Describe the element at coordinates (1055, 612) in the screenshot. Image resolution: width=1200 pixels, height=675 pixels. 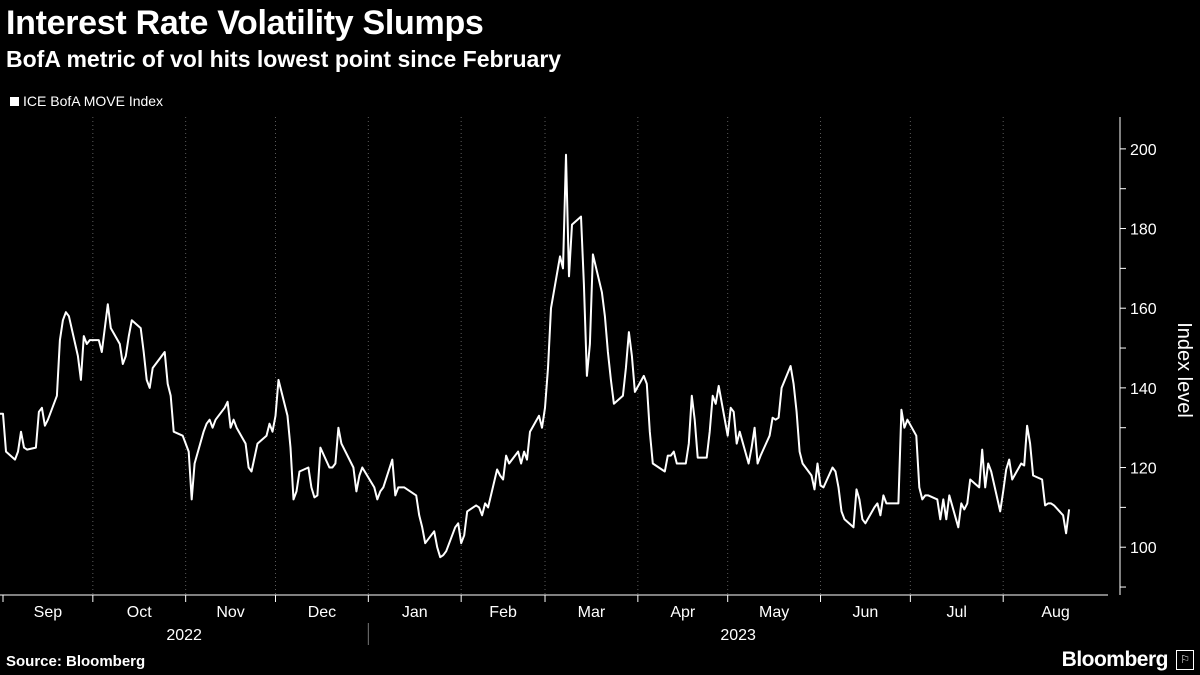
I see `x-tick-label: Aug` at that location.